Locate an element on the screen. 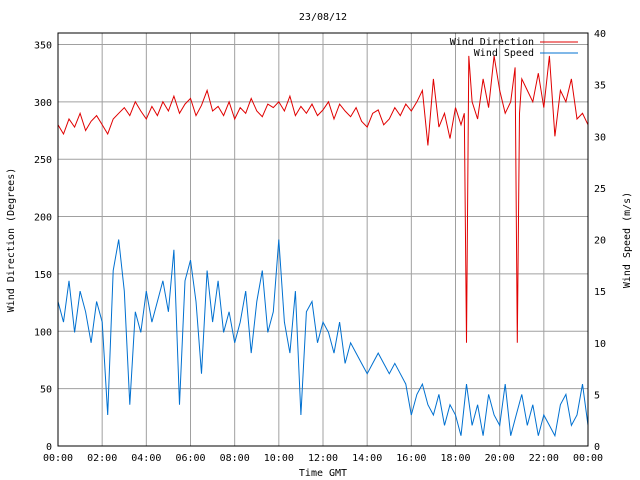 The image size is (640, 480). y-left-tick-label: 0 is located at coordinates (49, 447).